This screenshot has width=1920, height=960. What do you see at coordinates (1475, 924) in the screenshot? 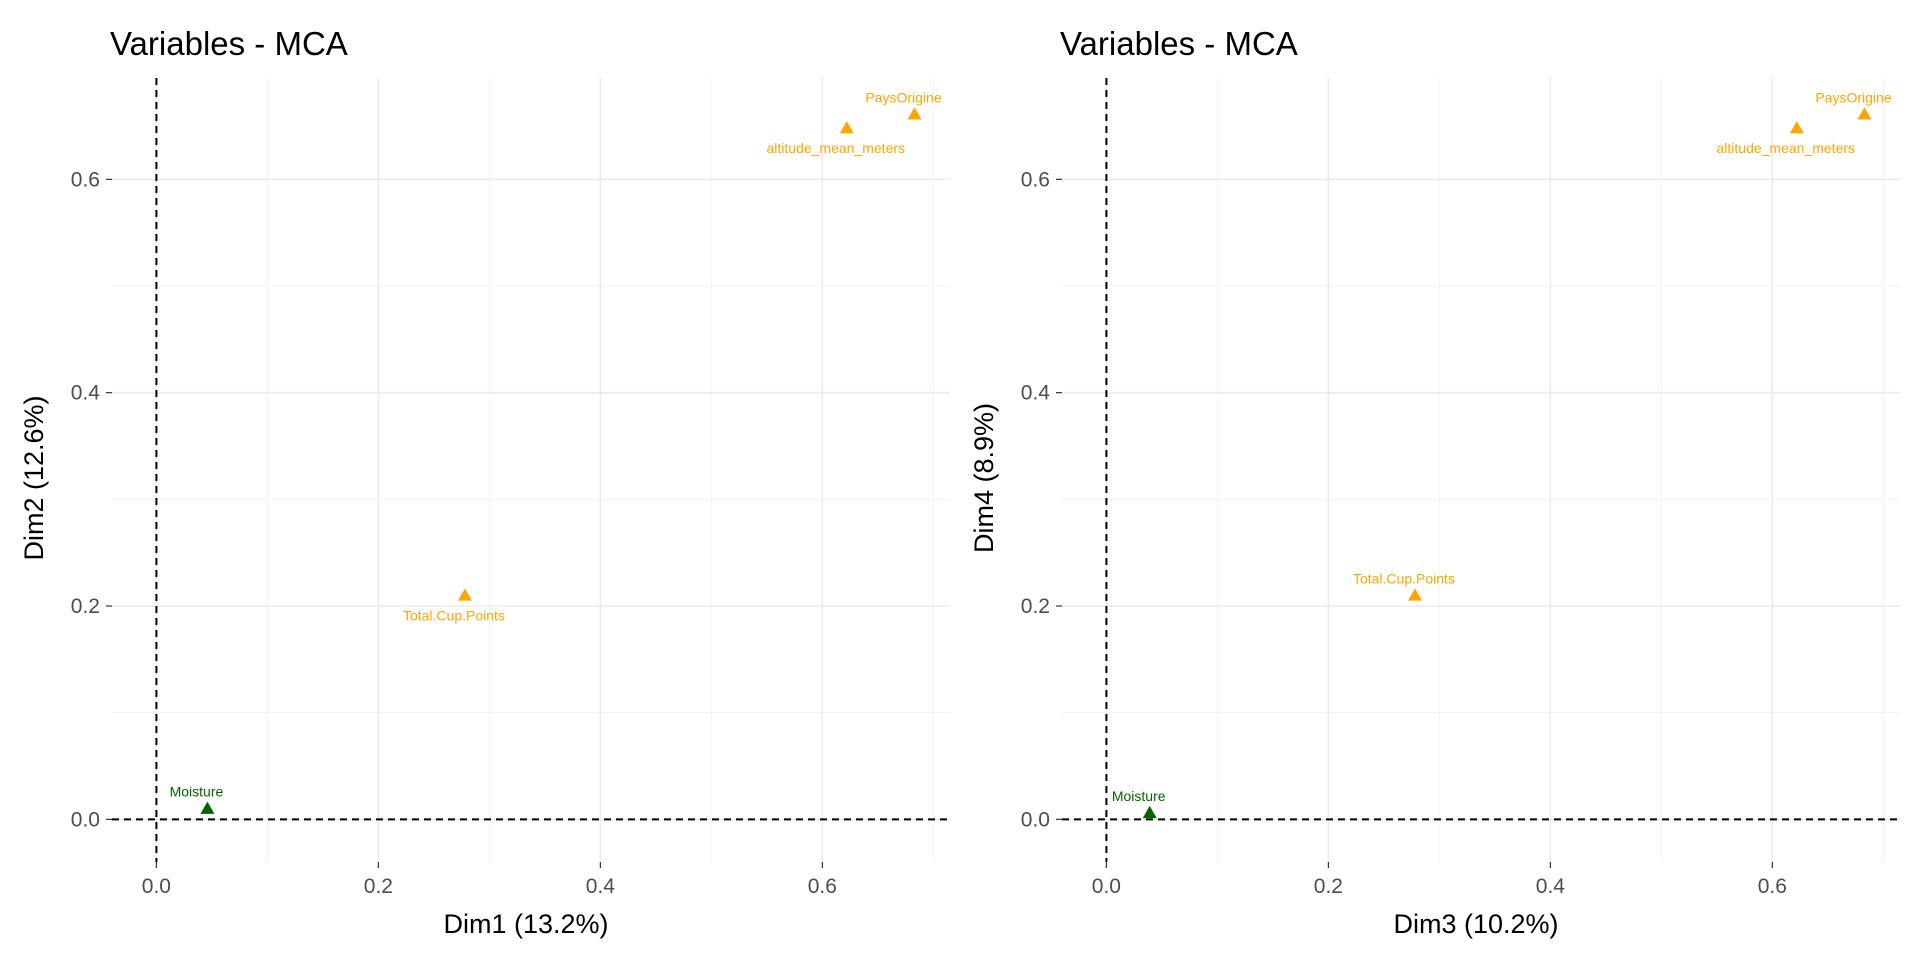
I see `x-axis-title: Dim3 (10.2%)` at bounding box center [1475, 924].